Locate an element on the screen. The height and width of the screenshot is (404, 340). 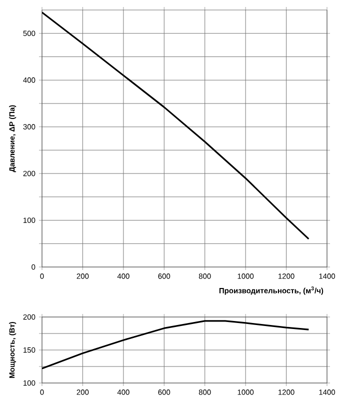
line-series is located at coordinates (176, 345).